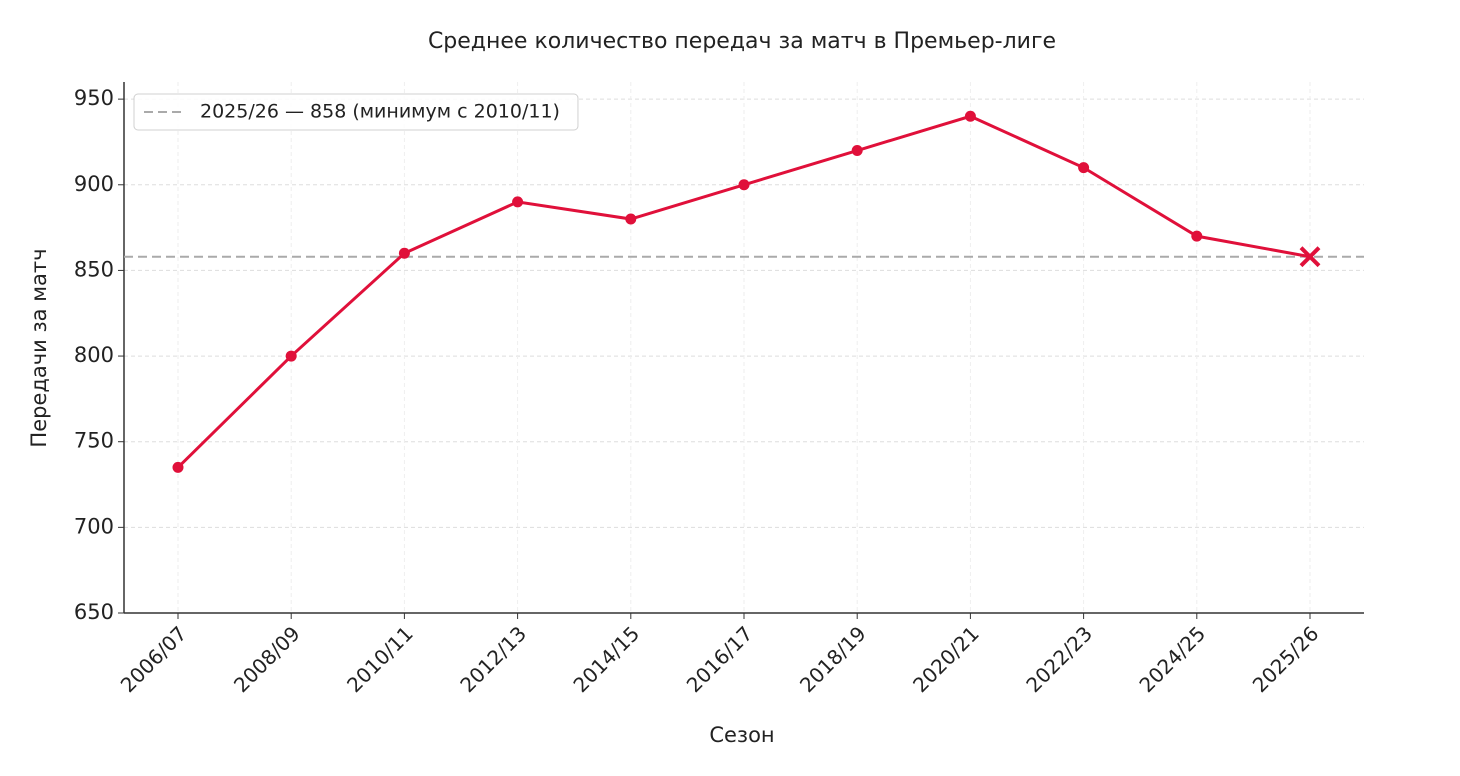 The image size is (1460, 776). I want to click on legend, so click(356, 112).